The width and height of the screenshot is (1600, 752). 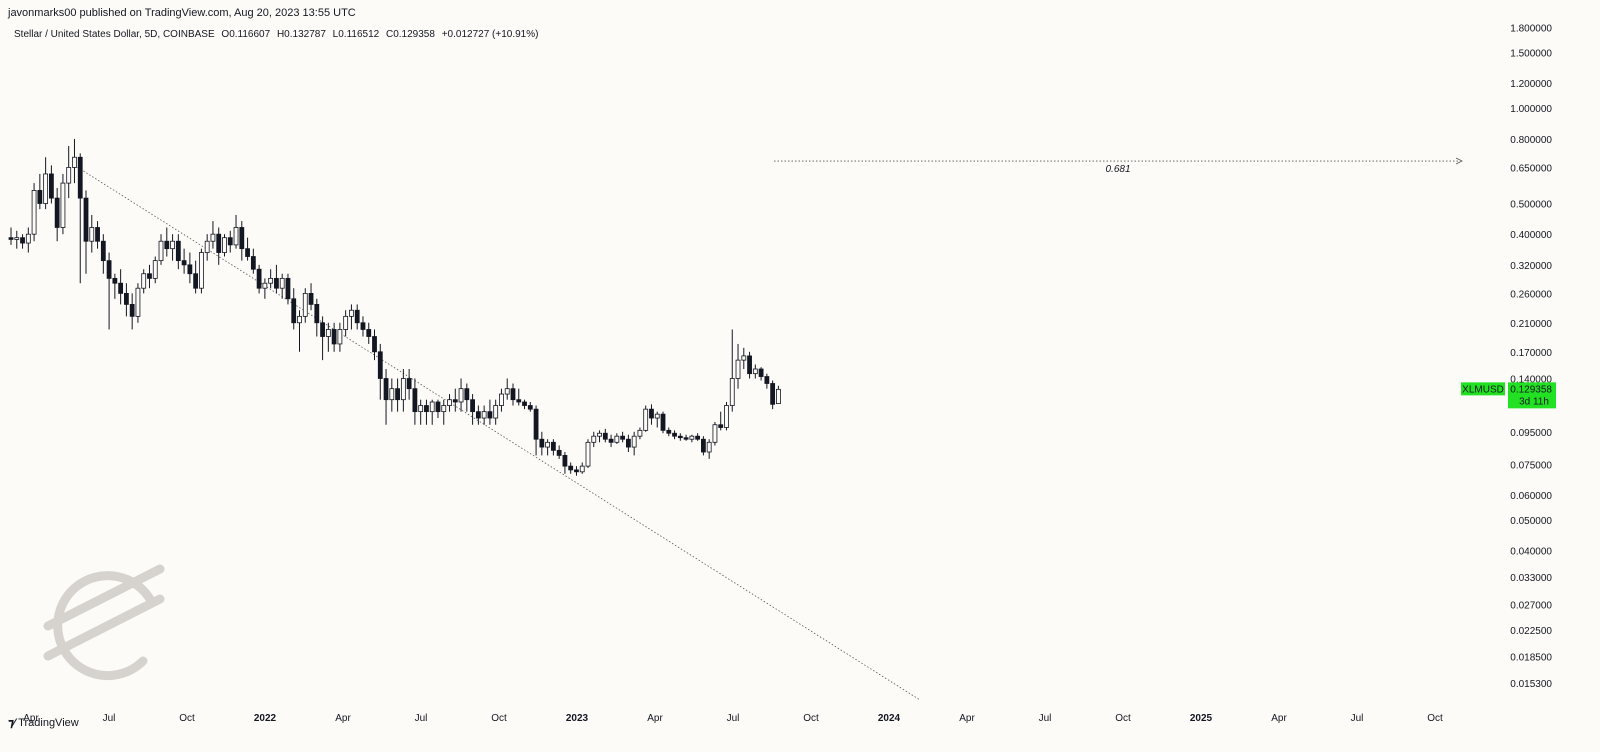 I want to click on price-axis-tick-label: 0.210000, so click(x=1531, y=324).